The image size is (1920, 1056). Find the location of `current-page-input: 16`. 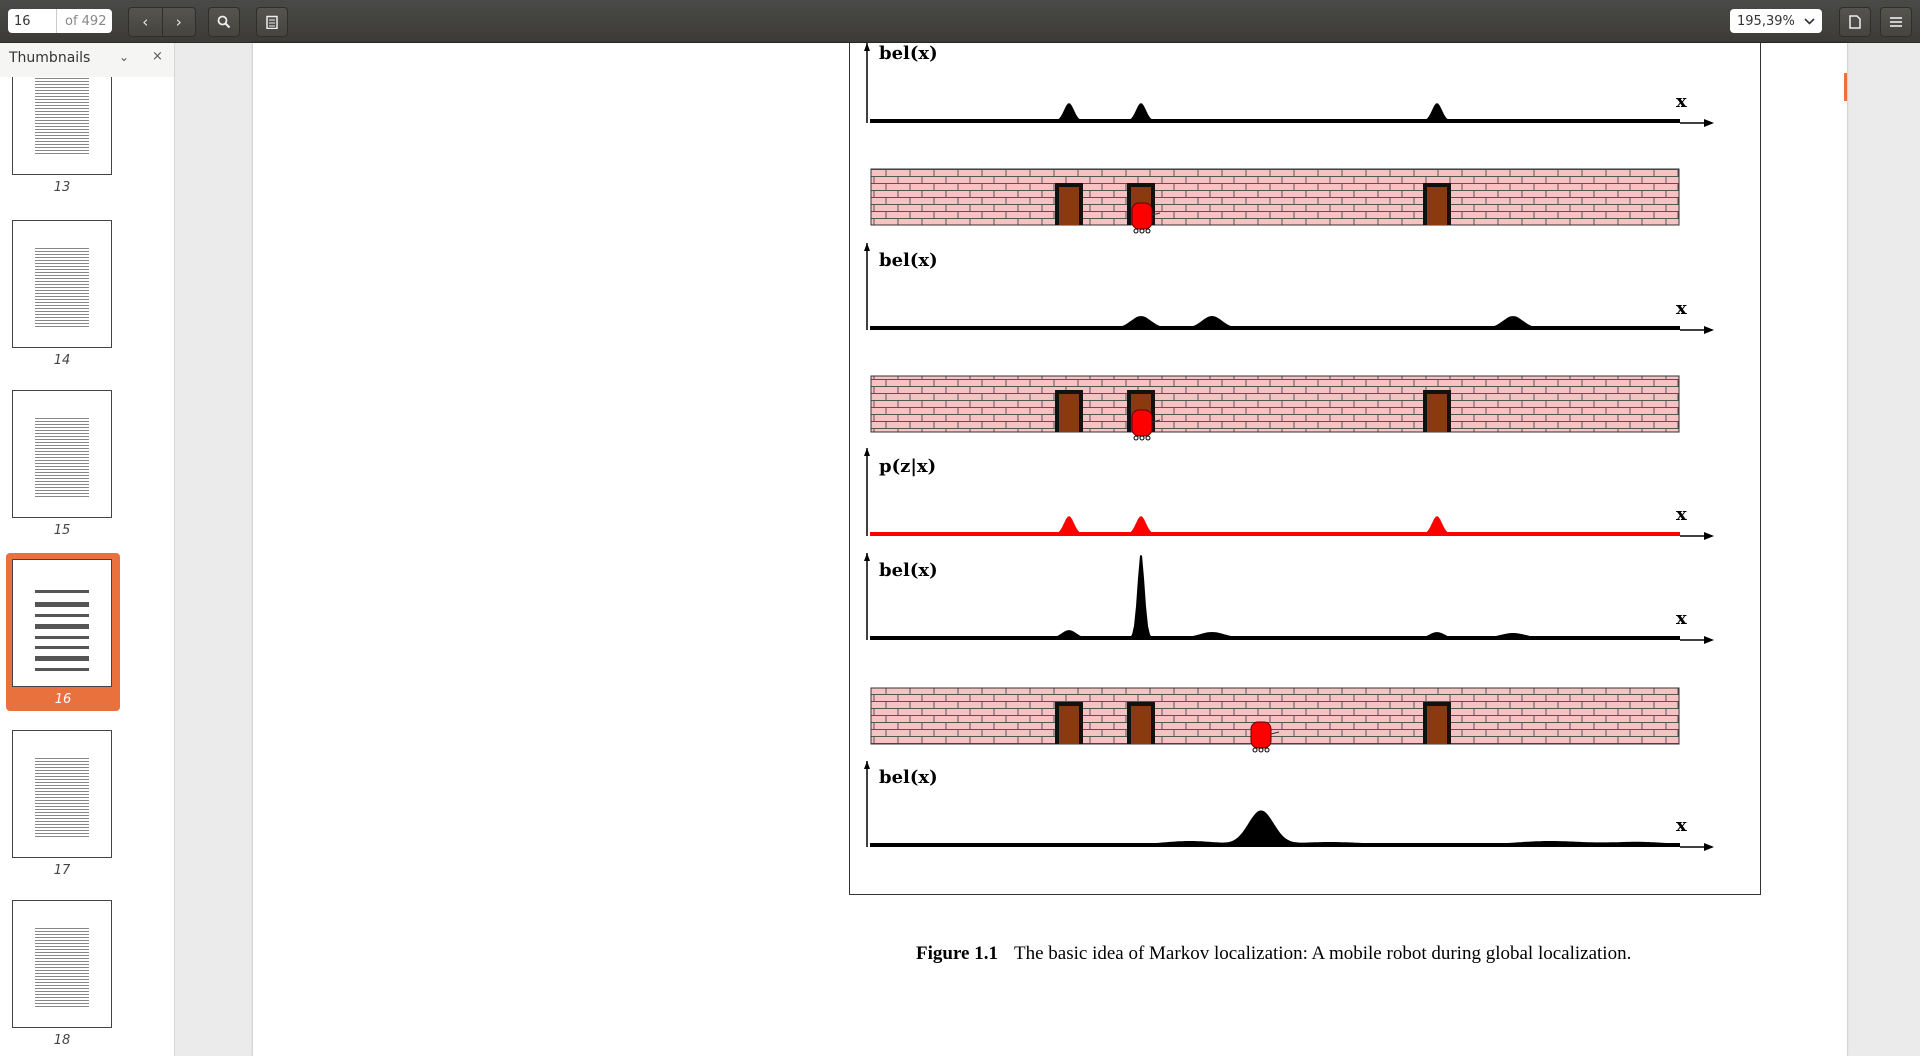

current-page-input: 16 is located at coordinates (32, 21).